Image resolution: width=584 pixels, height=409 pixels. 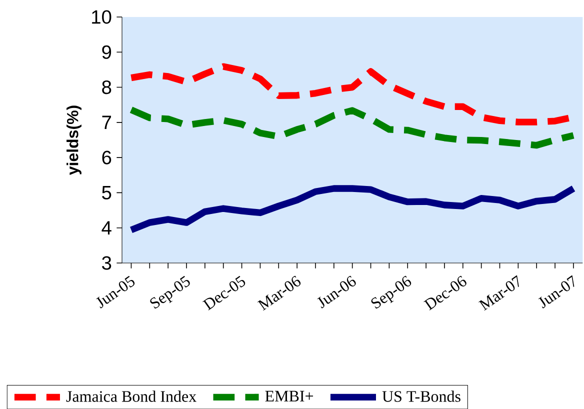 I want to click on y-axis-title: yields(%), so click(x=74, y=140).